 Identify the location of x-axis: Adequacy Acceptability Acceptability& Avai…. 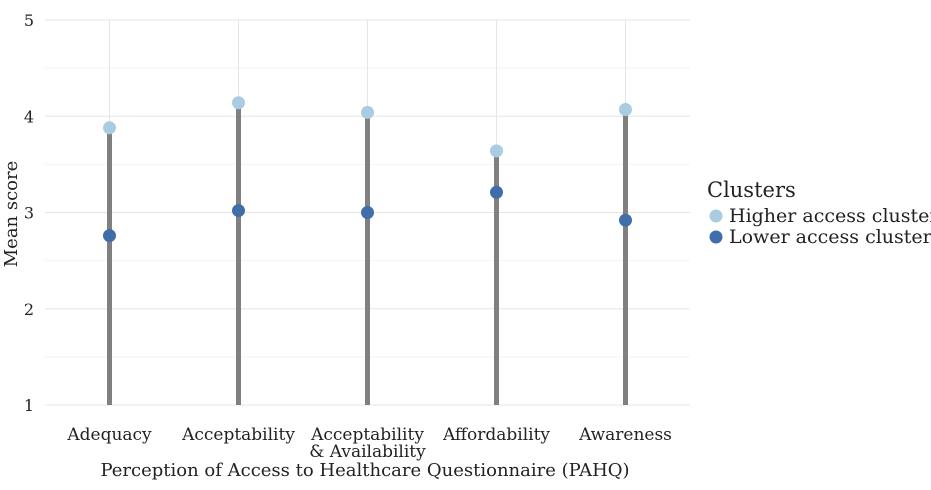
(369, 443).